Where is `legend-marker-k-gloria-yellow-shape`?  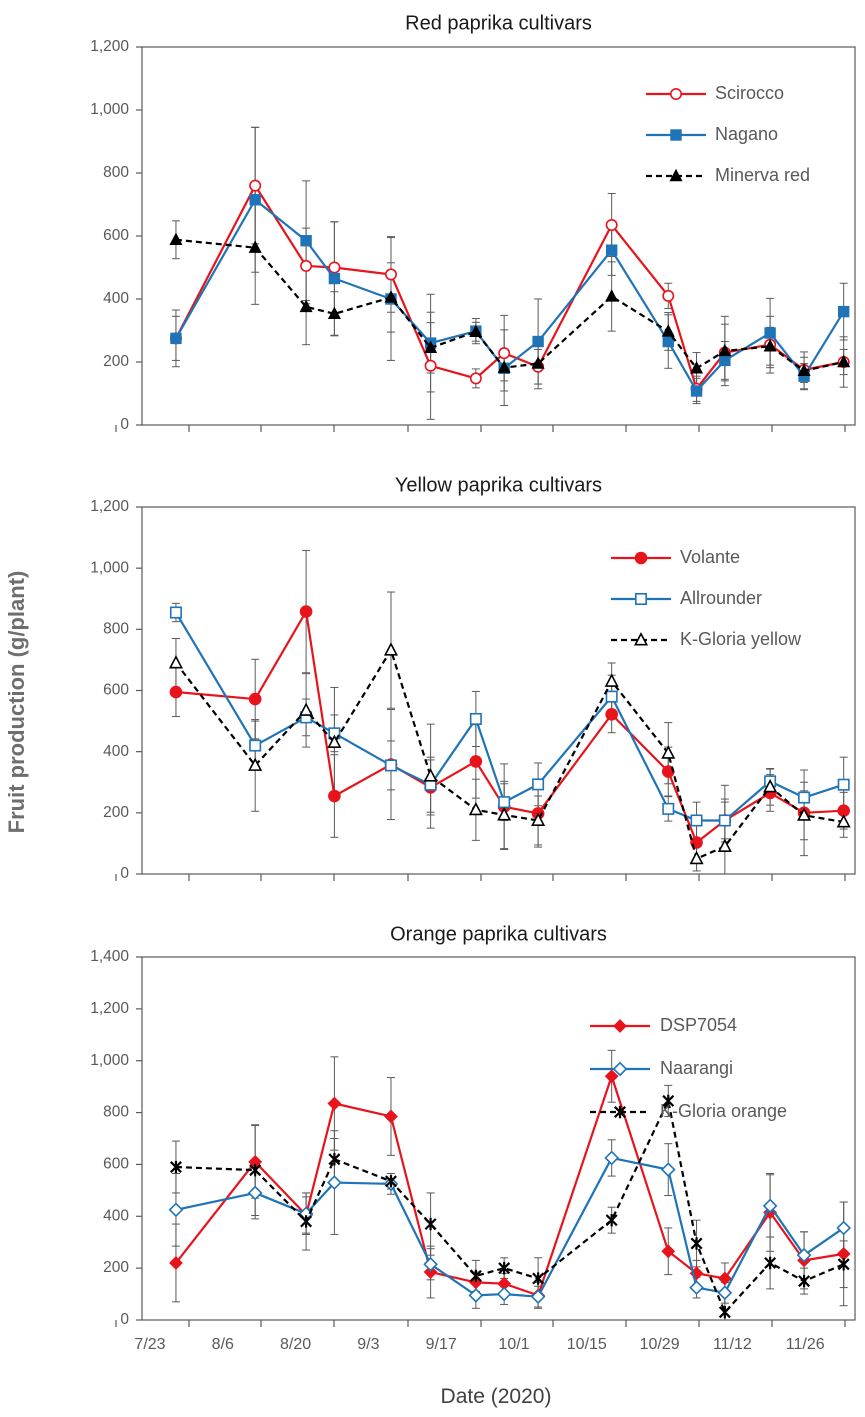 legend-marker-k-gloria-yellow-shape is located at coordinates (641, 639).